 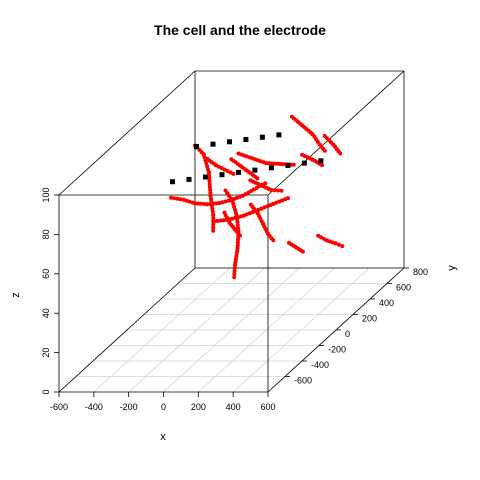 What do you see at coordinates (257, 197) in the screenshot?
I see `cell-points` at bounding box center [257, 197].